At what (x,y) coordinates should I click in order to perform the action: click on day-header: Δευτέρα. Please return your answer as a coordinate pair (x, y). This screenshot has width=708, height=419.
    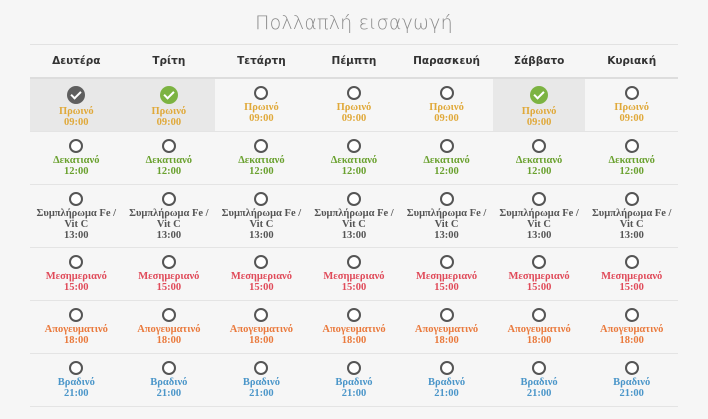
    Looking at the image, I should click on (76, 61).